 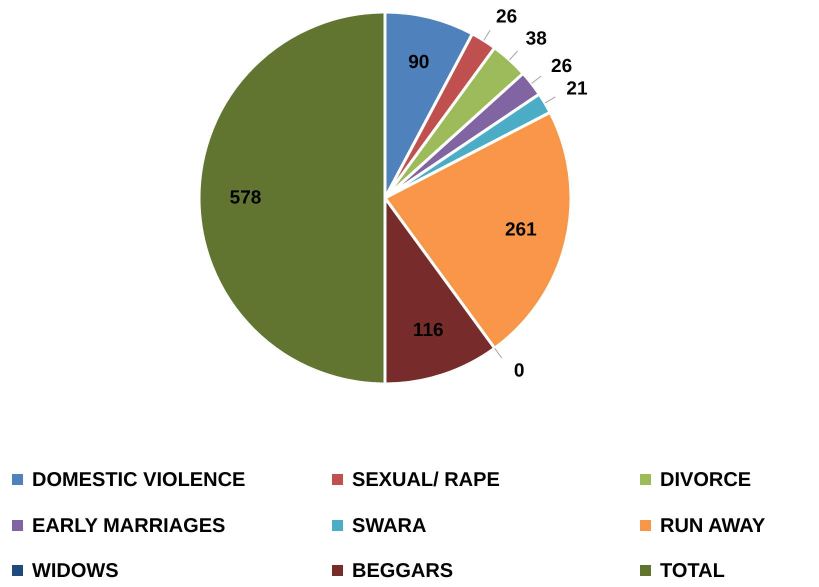 What do you see at coordinates (536, 39) in the screenshot?
I see `data-label: 38` at bounding box center [536, 39].